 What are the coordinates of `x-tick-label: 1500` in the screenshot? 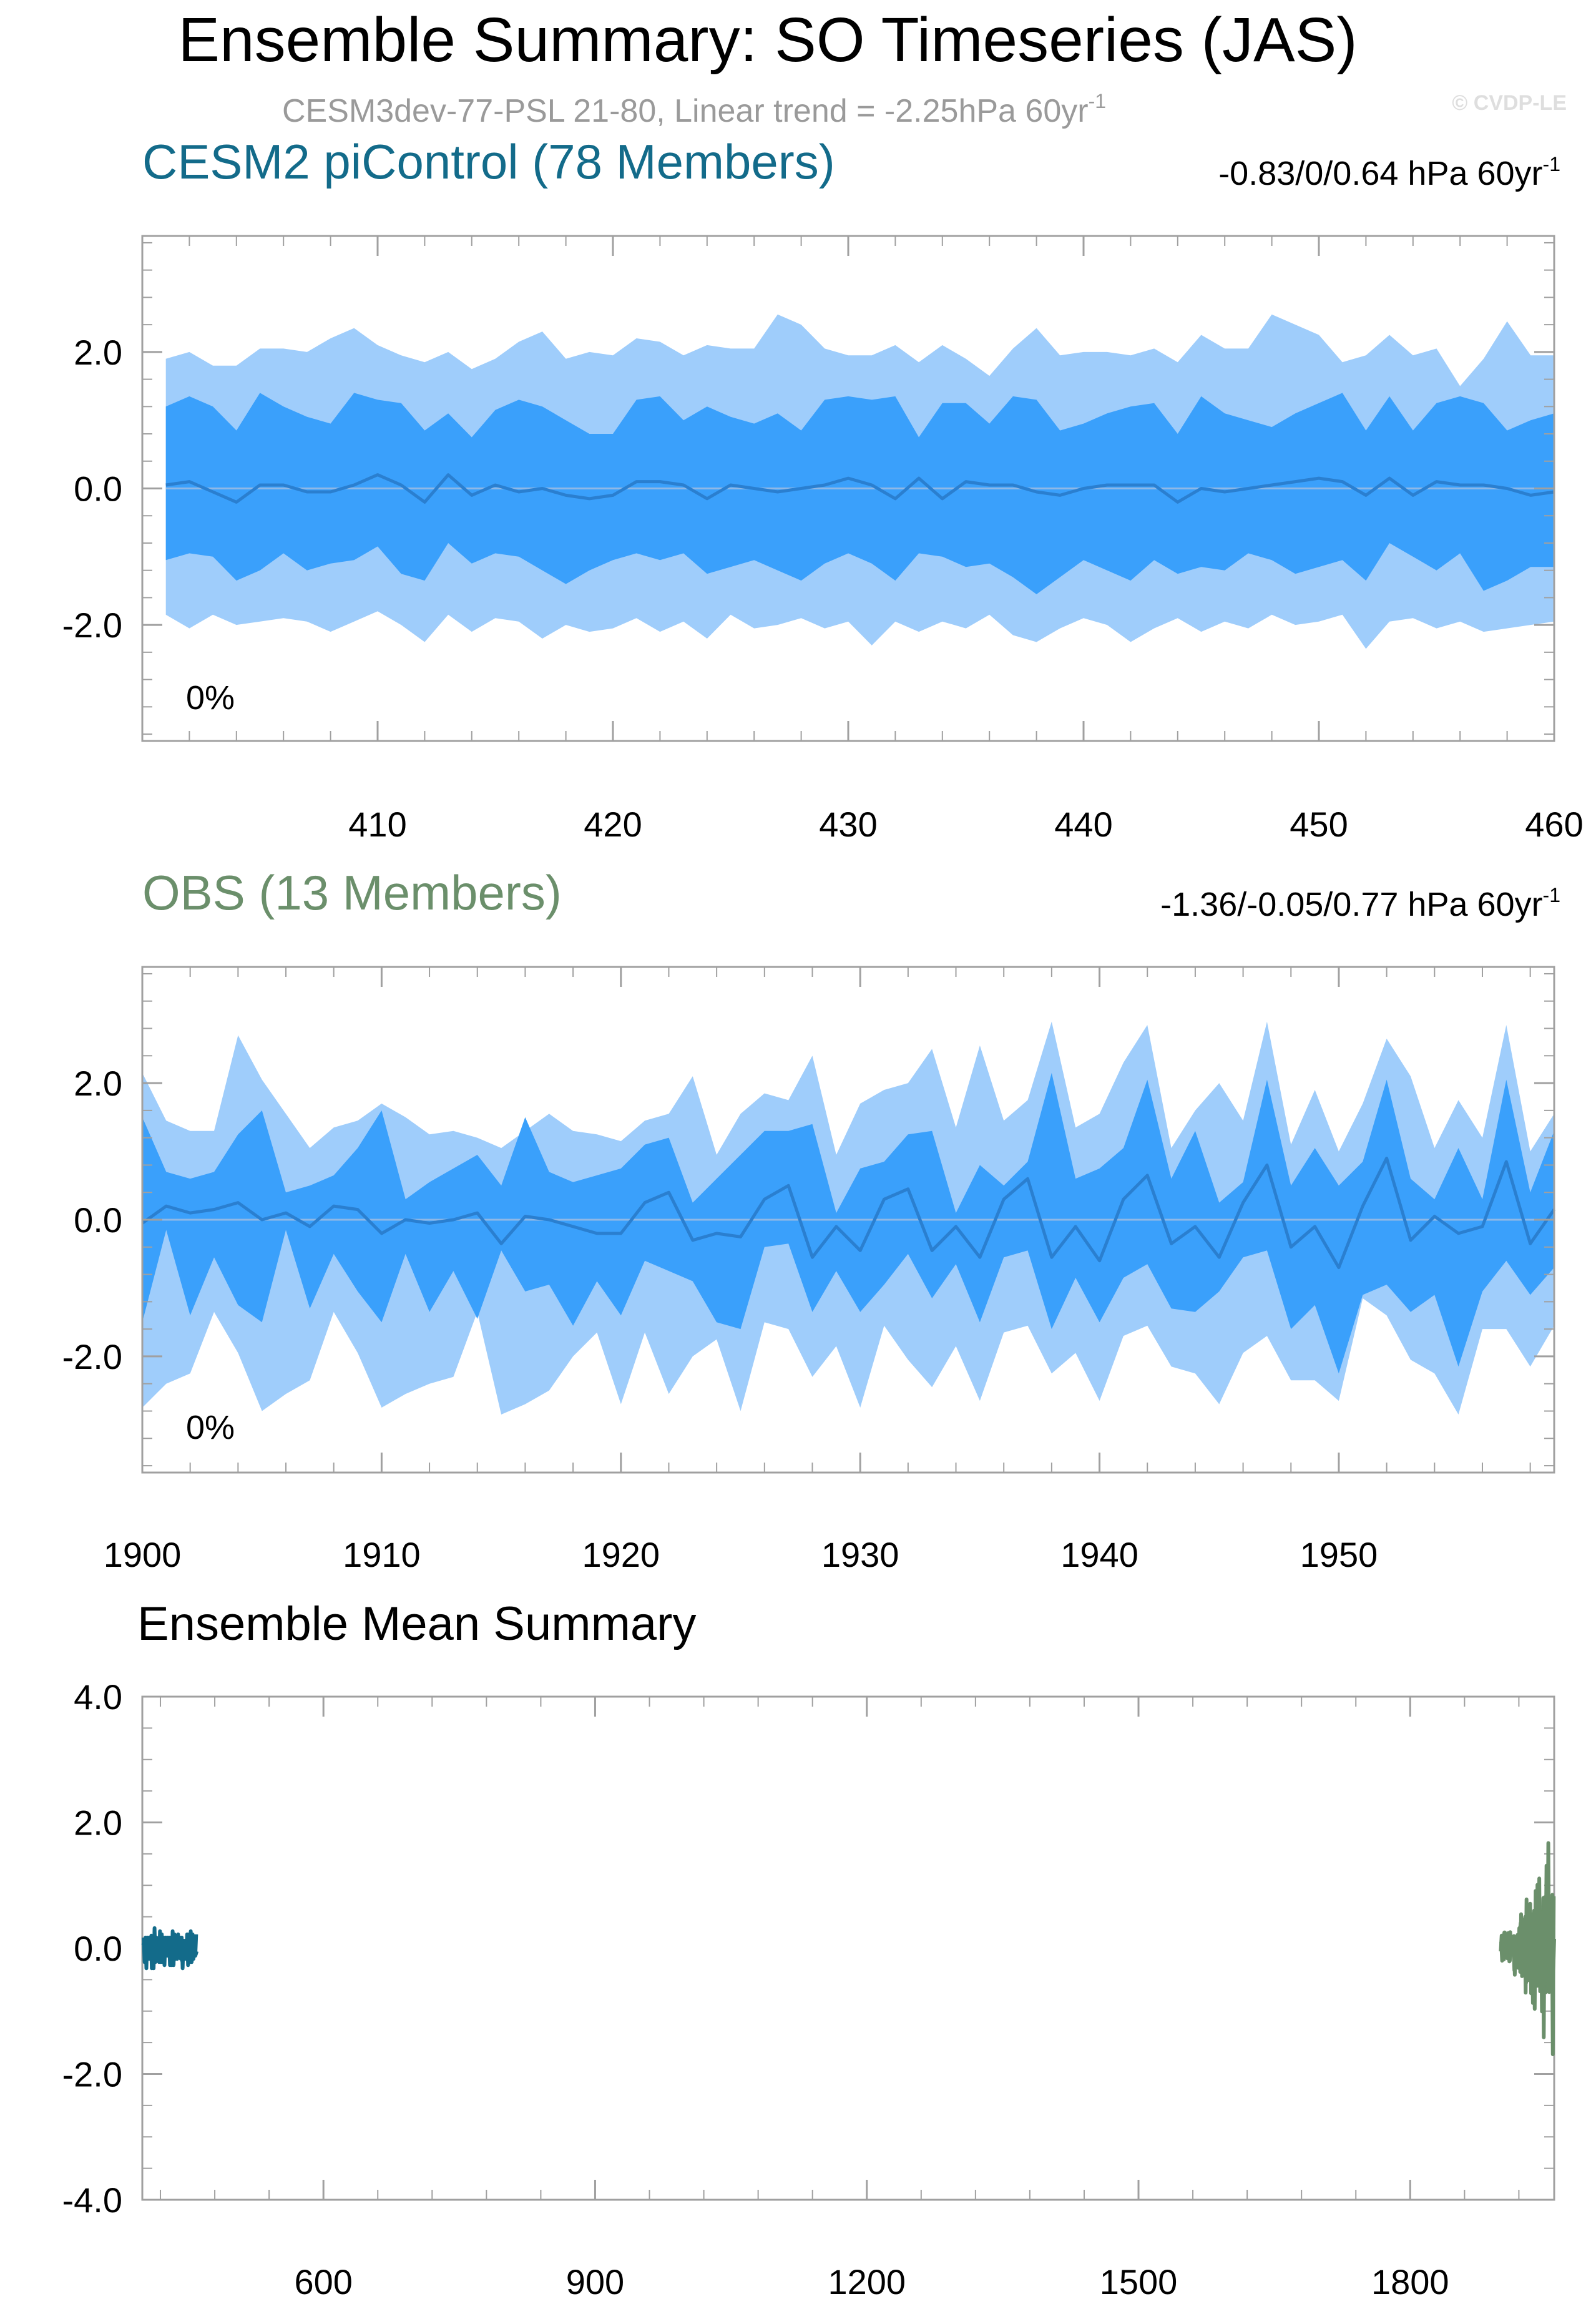 It's located at (1139, 2282).